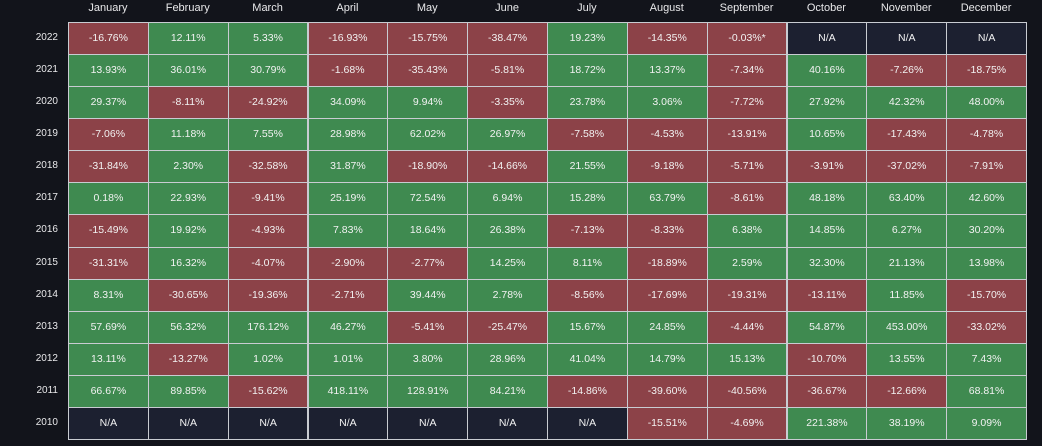  I want to click on return-cell: -16.93%, so click(348, 39).